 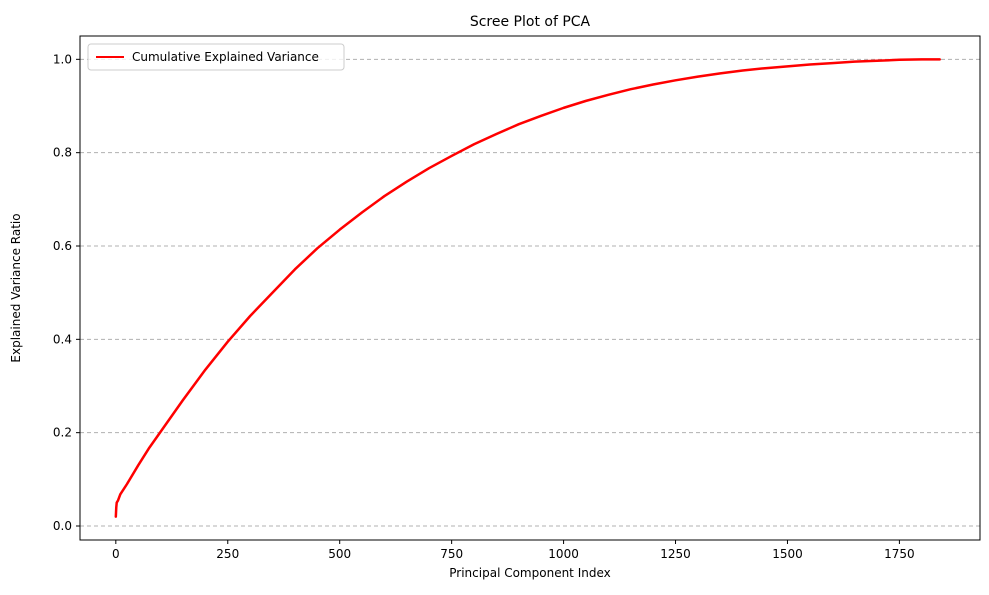 What do you see at coordinates (675, 554) in the screenshot?
I see `x-tick-label: 1250` at bounding box center [675, 554].